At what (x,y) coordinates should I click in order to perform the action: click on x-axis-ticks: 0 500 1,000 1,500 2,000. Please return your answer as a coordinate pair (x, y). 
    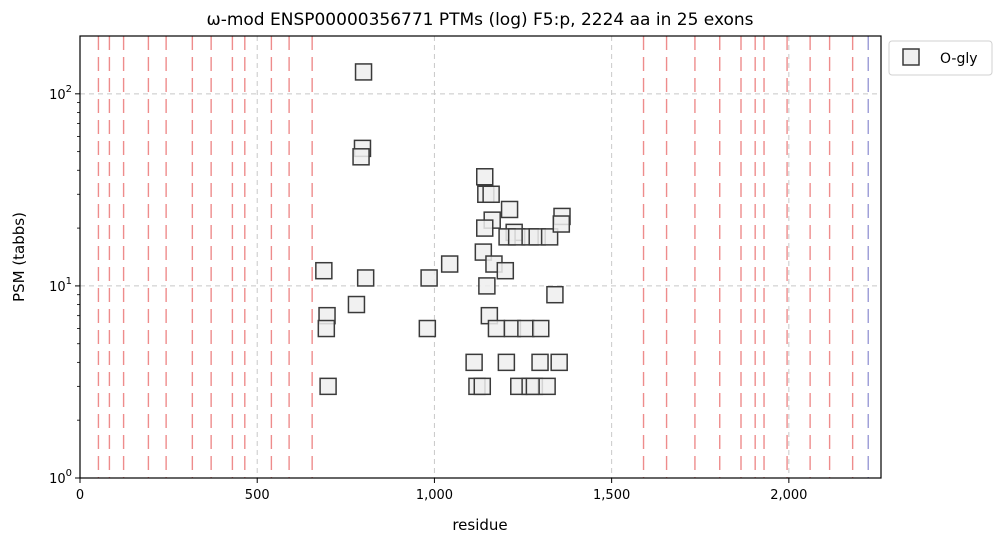
    Looking at the image, I should click on (441, 490).